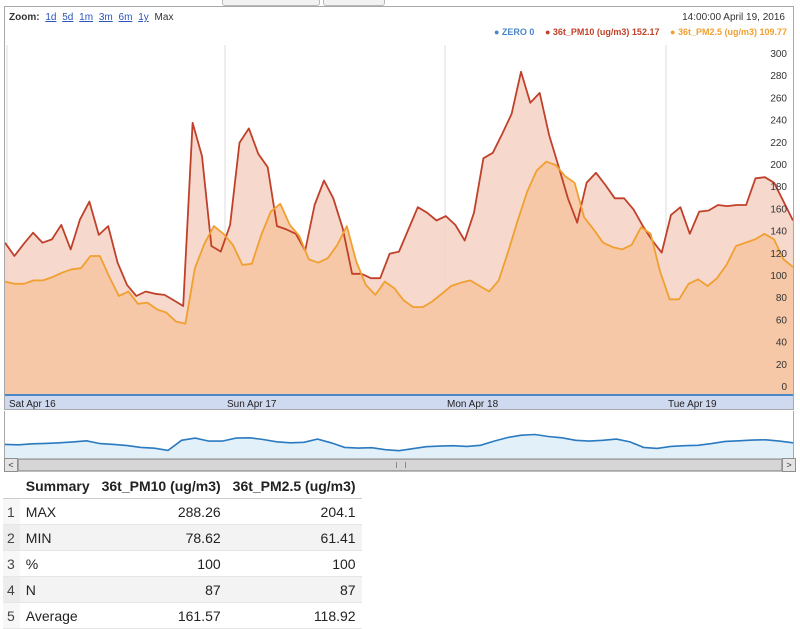 The image size is (800, 629). I want to click on row-index: 4, so click(11, 589).